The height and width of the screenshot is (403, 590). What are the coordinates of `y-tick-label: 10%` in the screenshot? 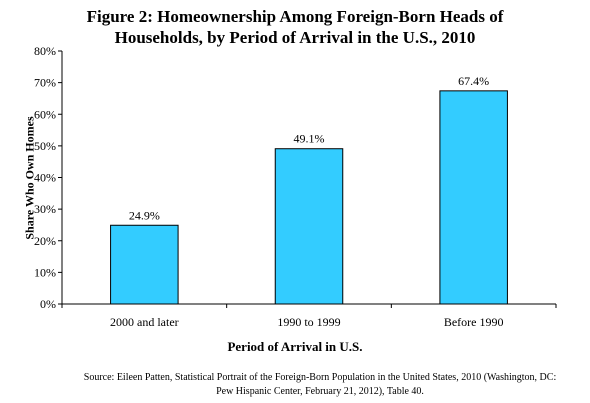 It's located at (45, 272).